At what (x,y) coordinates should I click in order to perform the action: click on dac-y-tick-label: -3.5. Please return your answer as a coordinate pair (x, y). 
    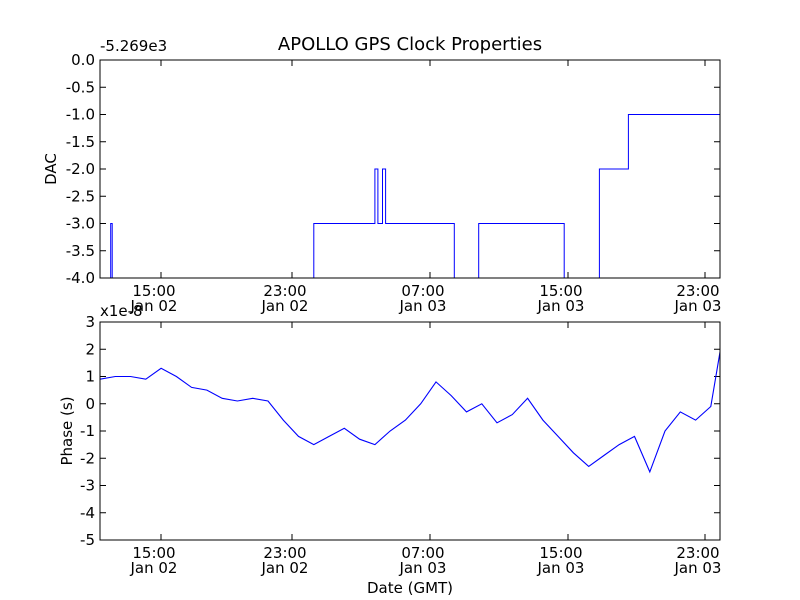
    Looking at the image, I should click on (80, 251).